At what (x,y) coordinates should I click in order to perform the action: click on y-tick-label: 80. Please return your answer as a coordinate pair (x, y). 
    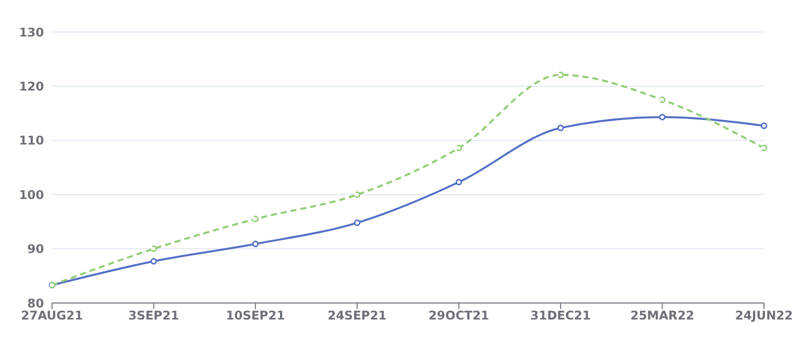
    Looking at the image, I should click on (35, 303).